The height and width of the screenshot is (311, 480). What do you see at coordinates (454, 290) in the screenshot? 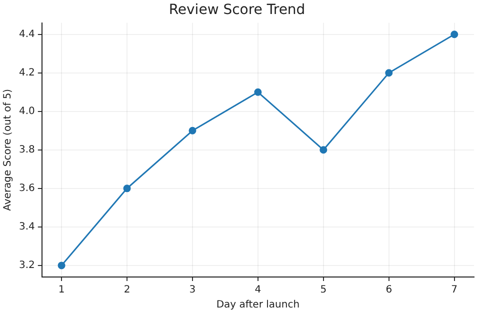
I see `x-tick-label: 7` at bounding box center [454, 290].